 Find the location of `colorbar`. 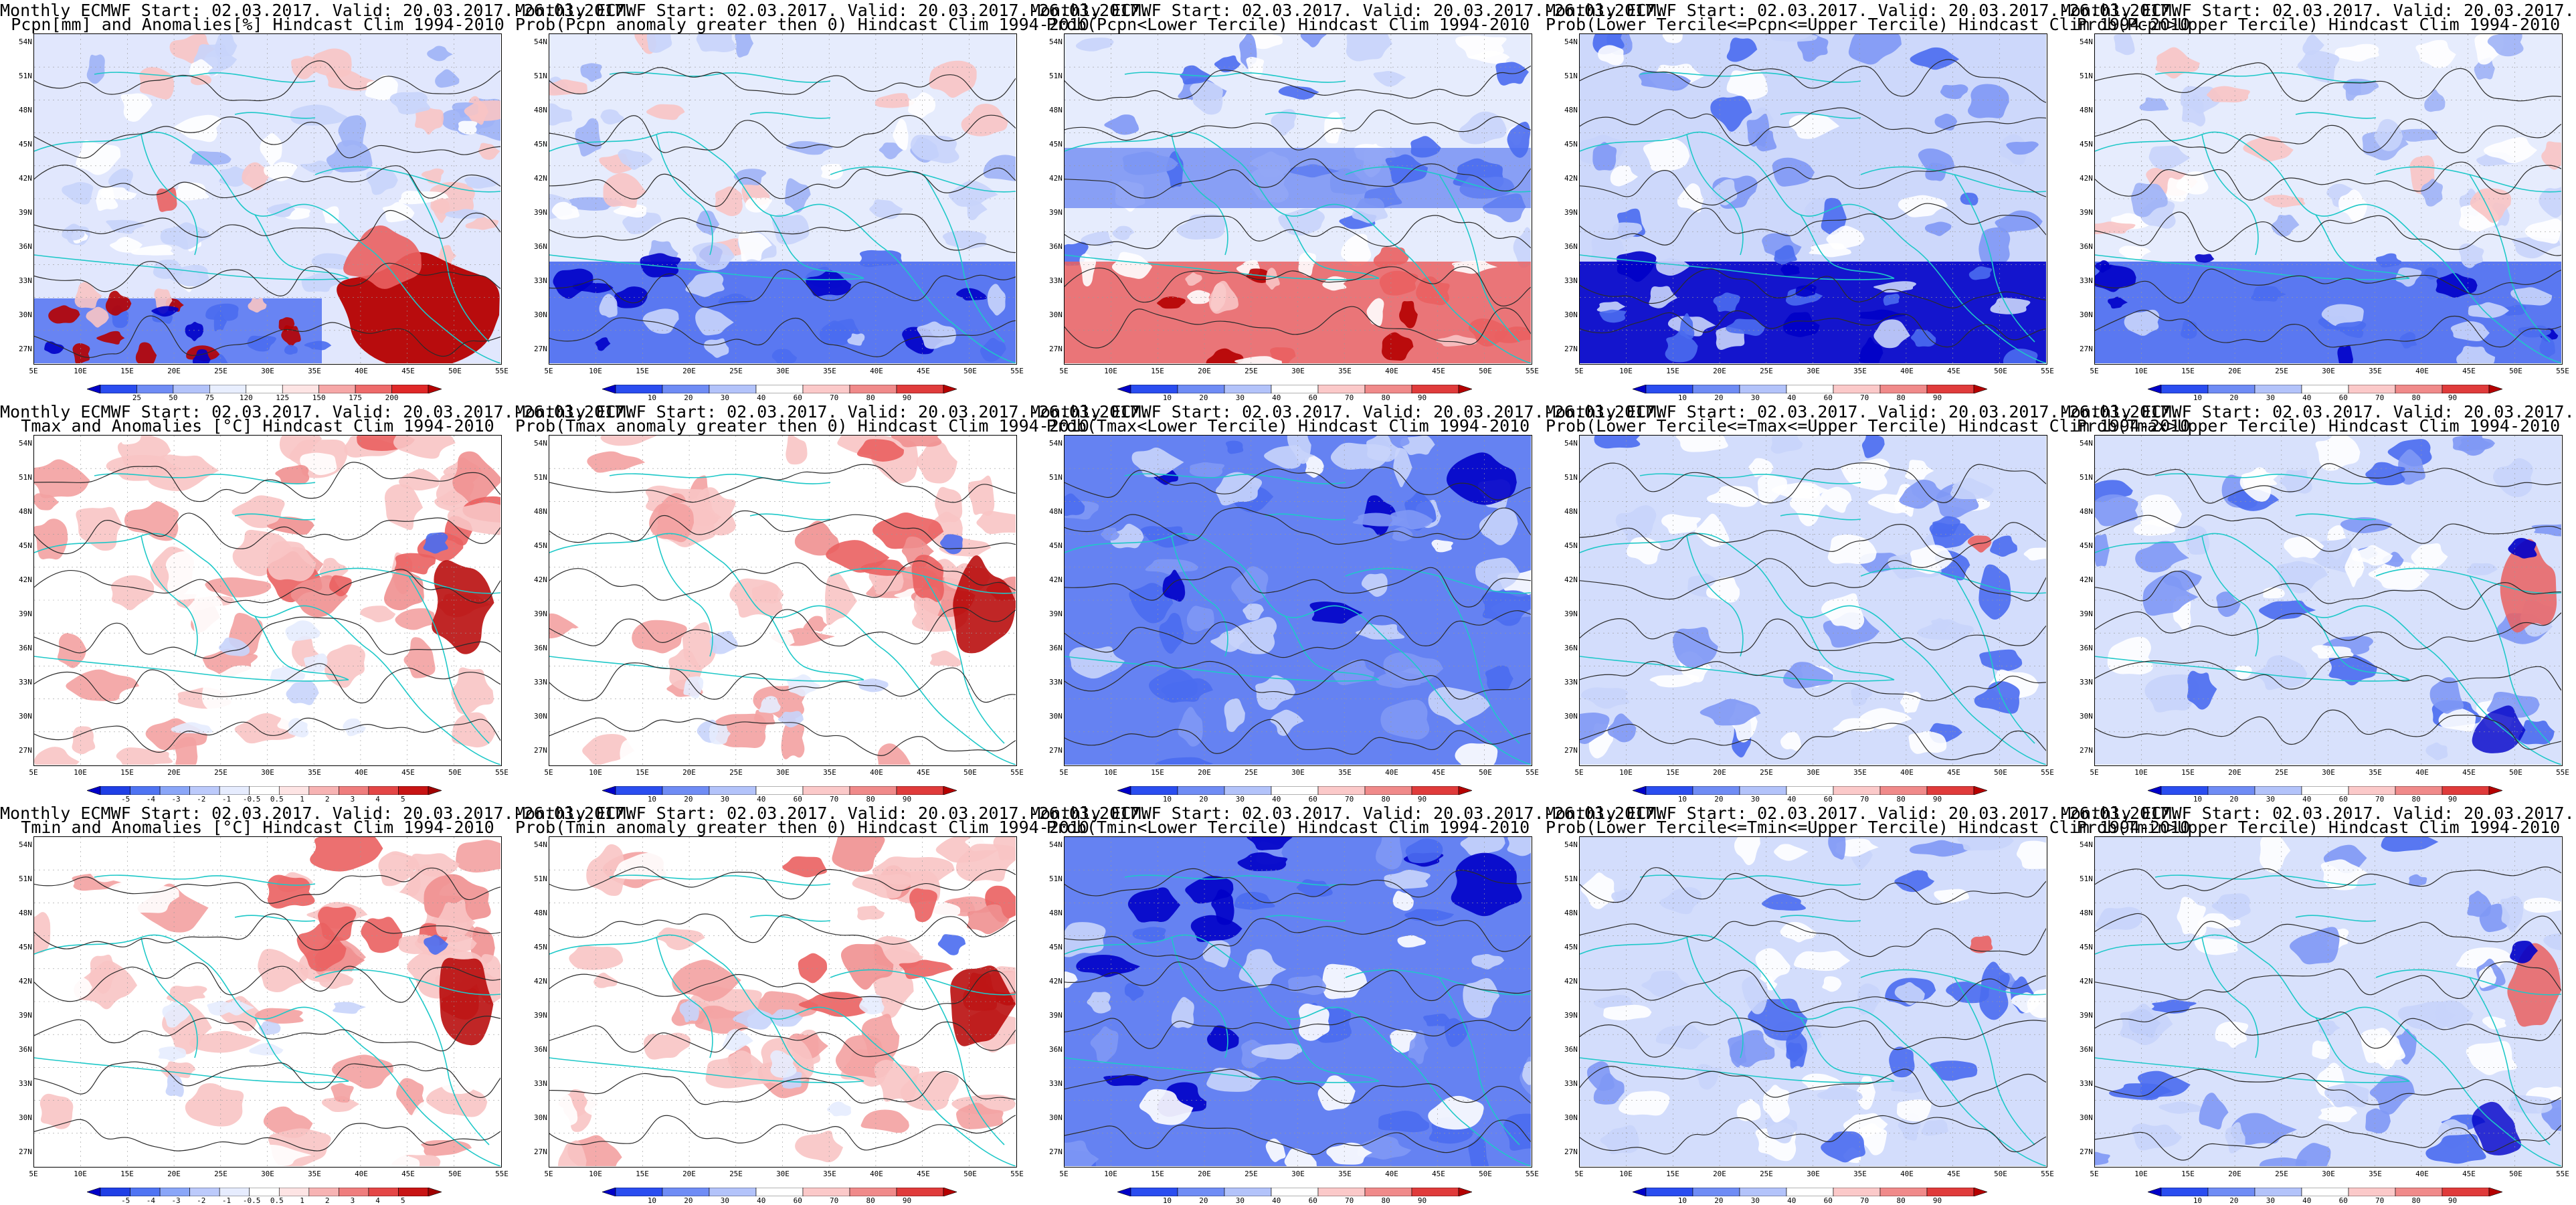

colorbar is located at coordinates (779, 1191).